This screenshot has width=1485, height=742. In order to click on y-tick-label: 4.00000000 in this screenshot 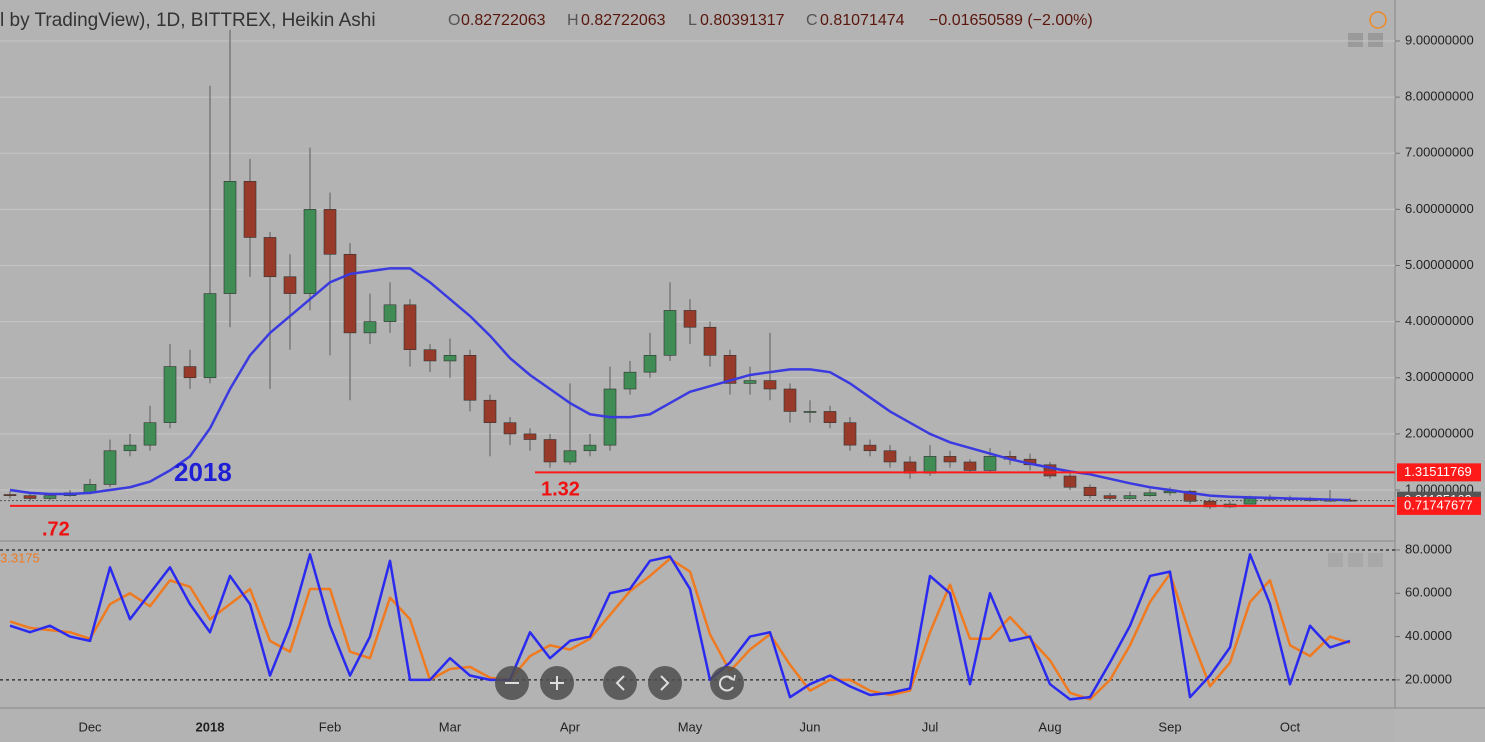, I will do `click(1439, 320)`.